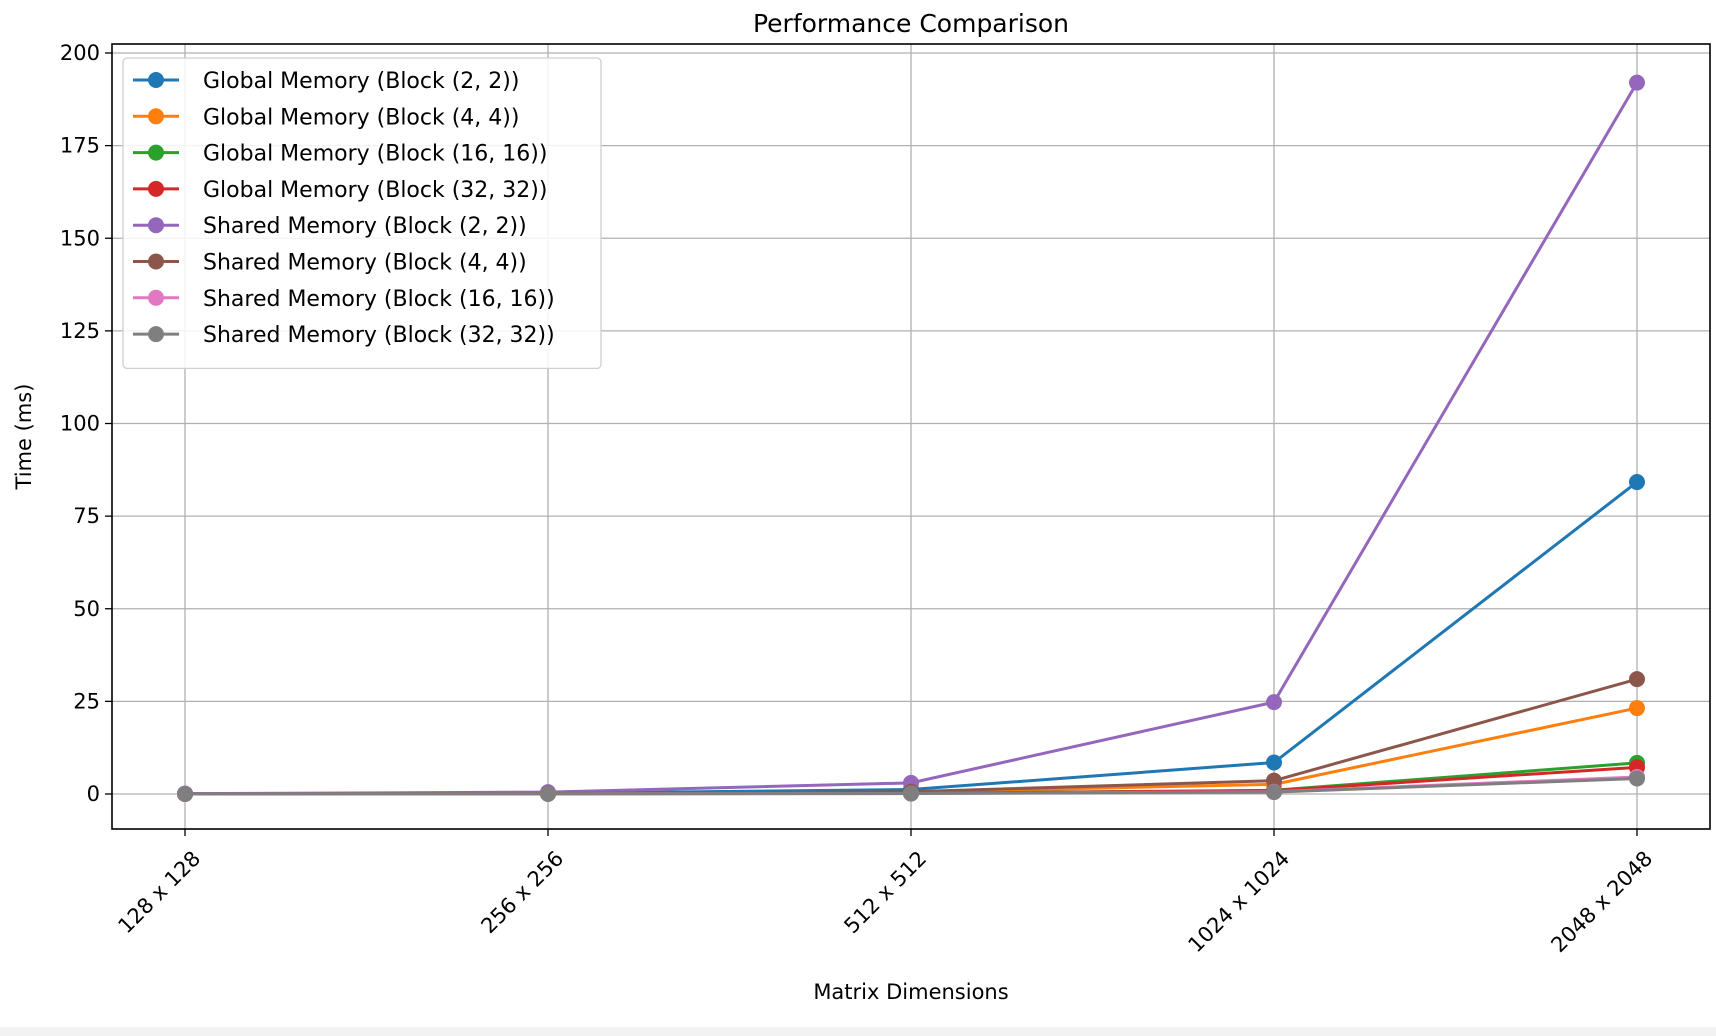 The height and width of the screenshot is (1036, 1716). What do you see at coordinates (365, 263) in the screenshot?
I see `legend-label: Shared Memory (Block (4, 4))` at bounding box center [365, 263].